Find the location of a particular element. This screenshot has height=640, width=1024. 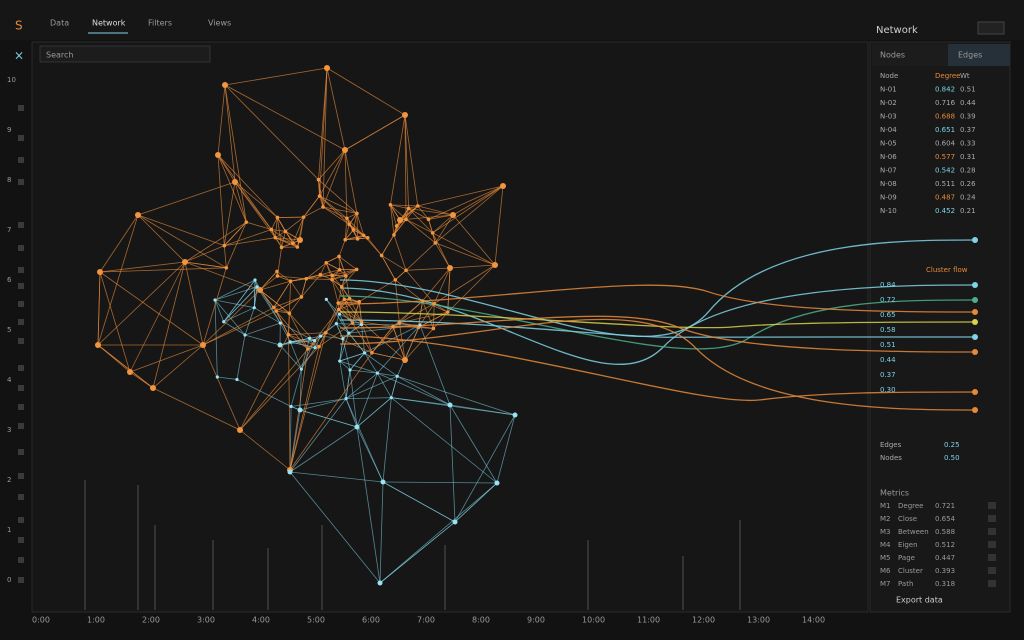

tab: Data is located at coordinates (59, 23).